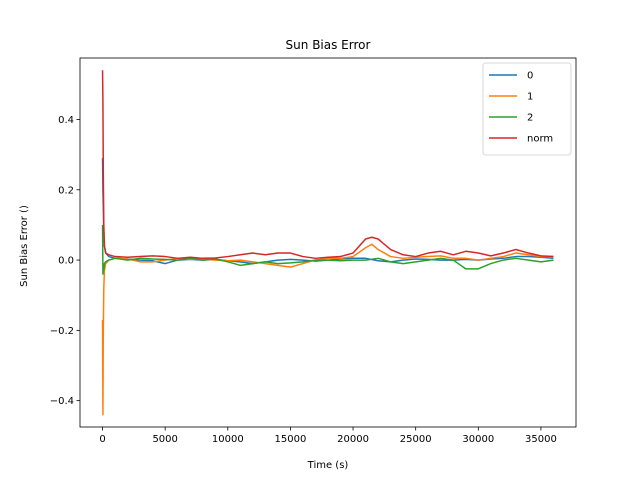  What do you see at coordinates (530, 97) in the screenshot?
I see `legend-label-1: 1` at bounding box center [530, 97].